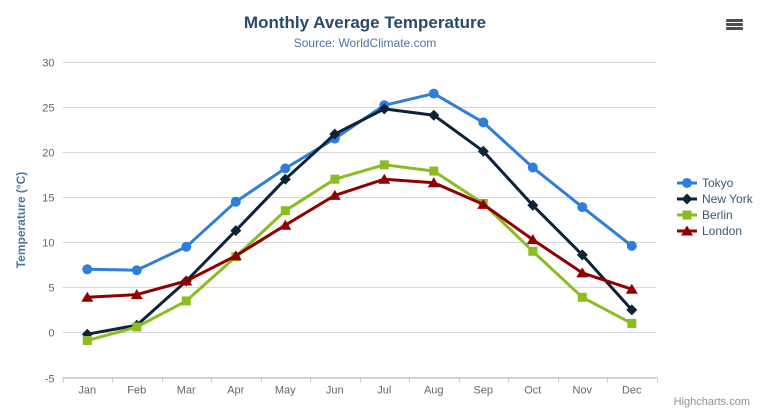 The height and width of the screenshot is (416, 769). What do you see at coordinates (235, 391) in the screenshot?
I see `x-axis-label: Apr` at bounding box center [235, 391].